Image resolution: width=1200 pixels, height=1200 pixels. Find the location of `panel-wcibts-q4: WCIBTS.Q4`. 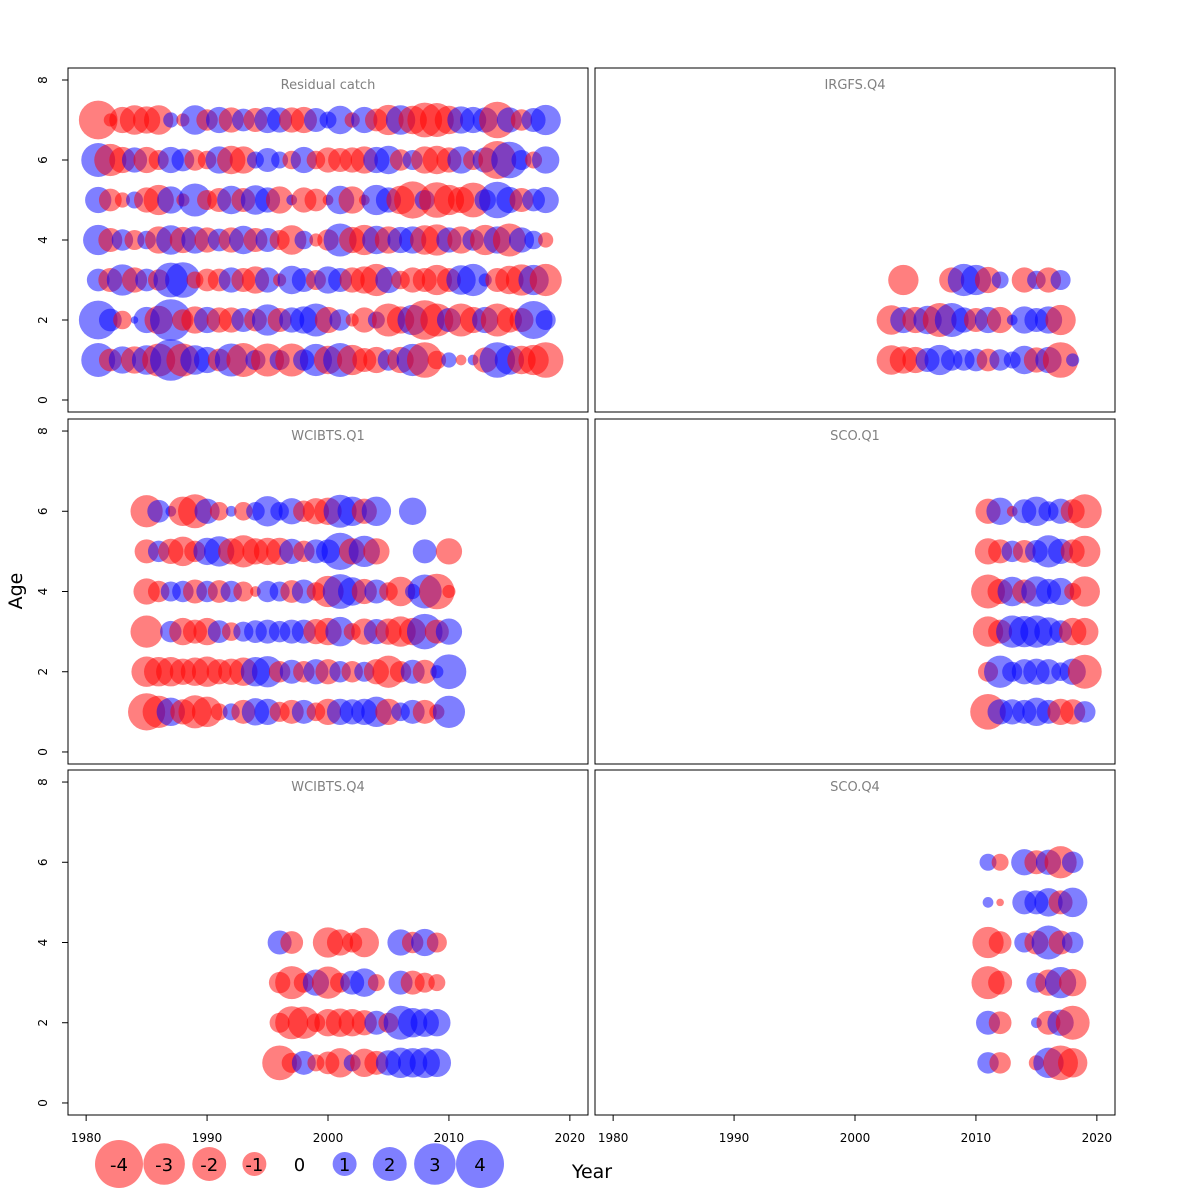

panel-wcibts-q4: WCIBTS.Q4 is located at coordinates (328, 942).